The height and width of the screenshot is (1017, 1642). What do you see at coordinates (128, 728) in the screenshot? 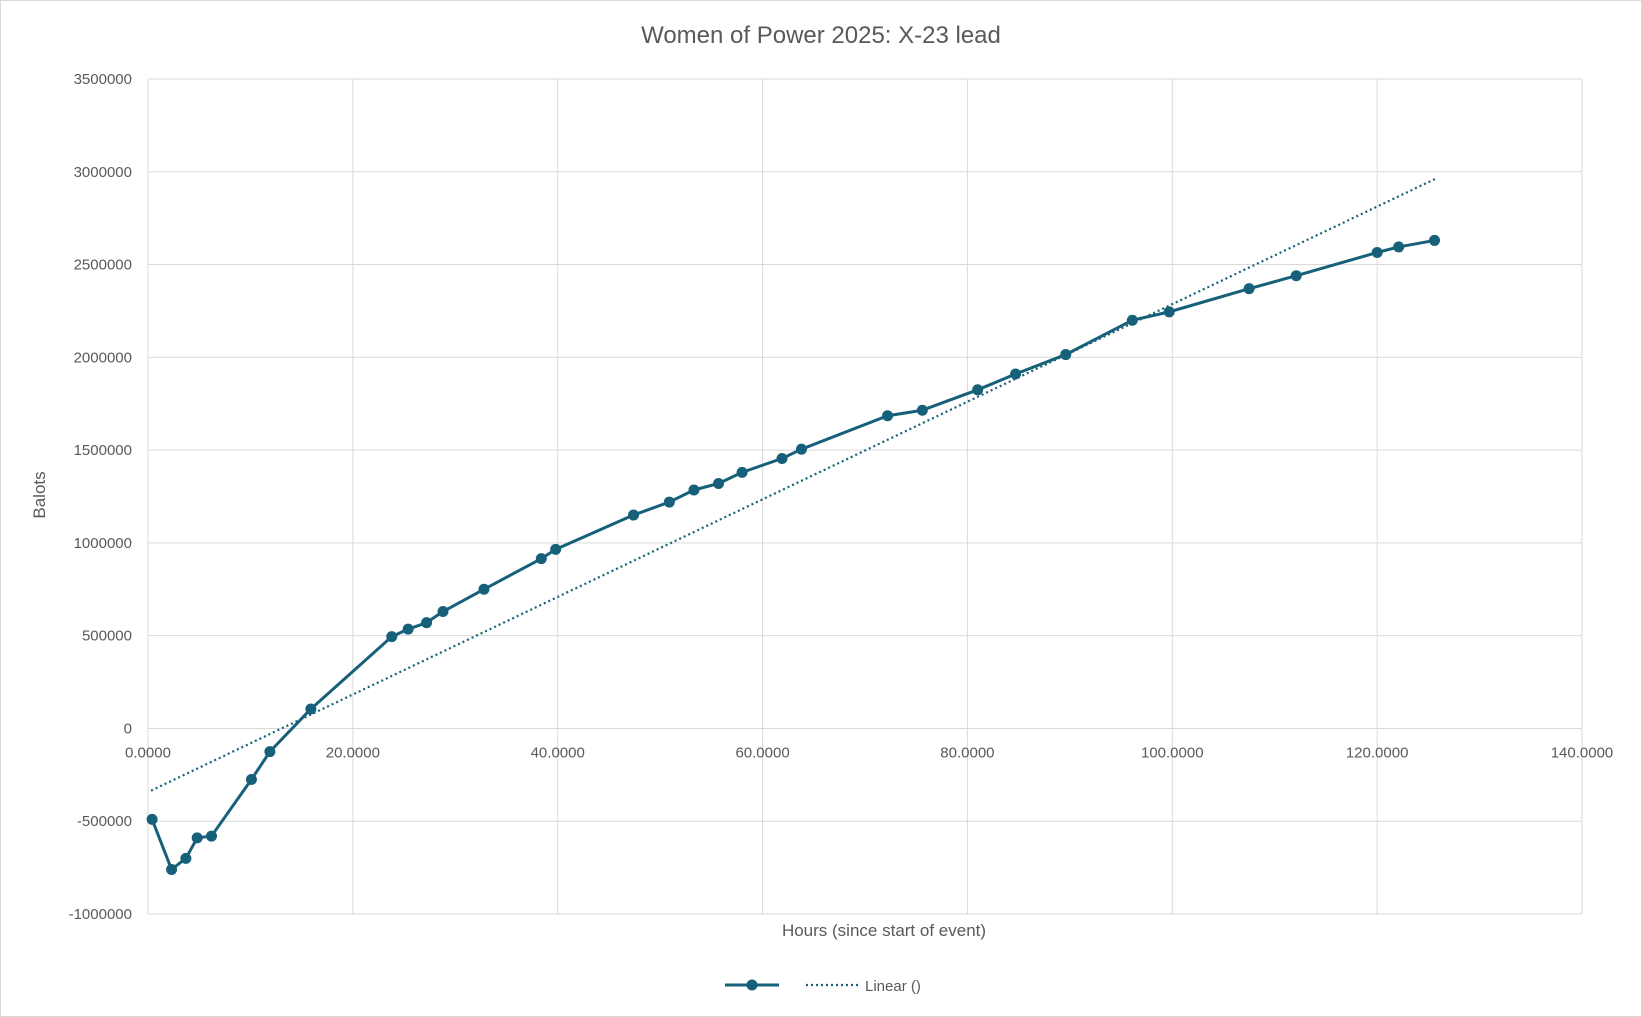
I see `y-tick-label: 0` at bounding box center [128, 728].